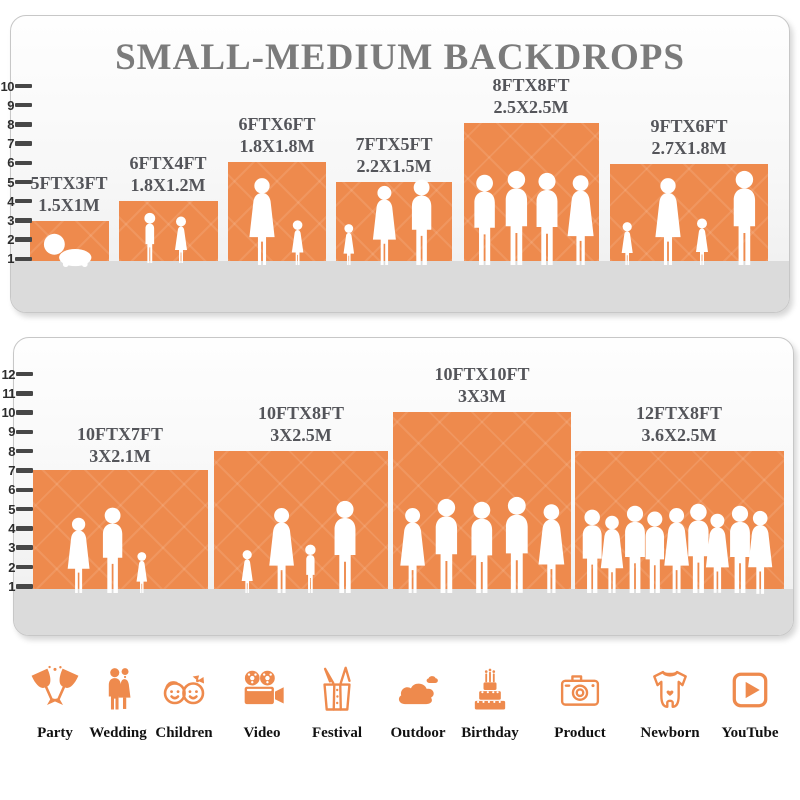  I want to click on category-festival: Festival, so click(337, 703).